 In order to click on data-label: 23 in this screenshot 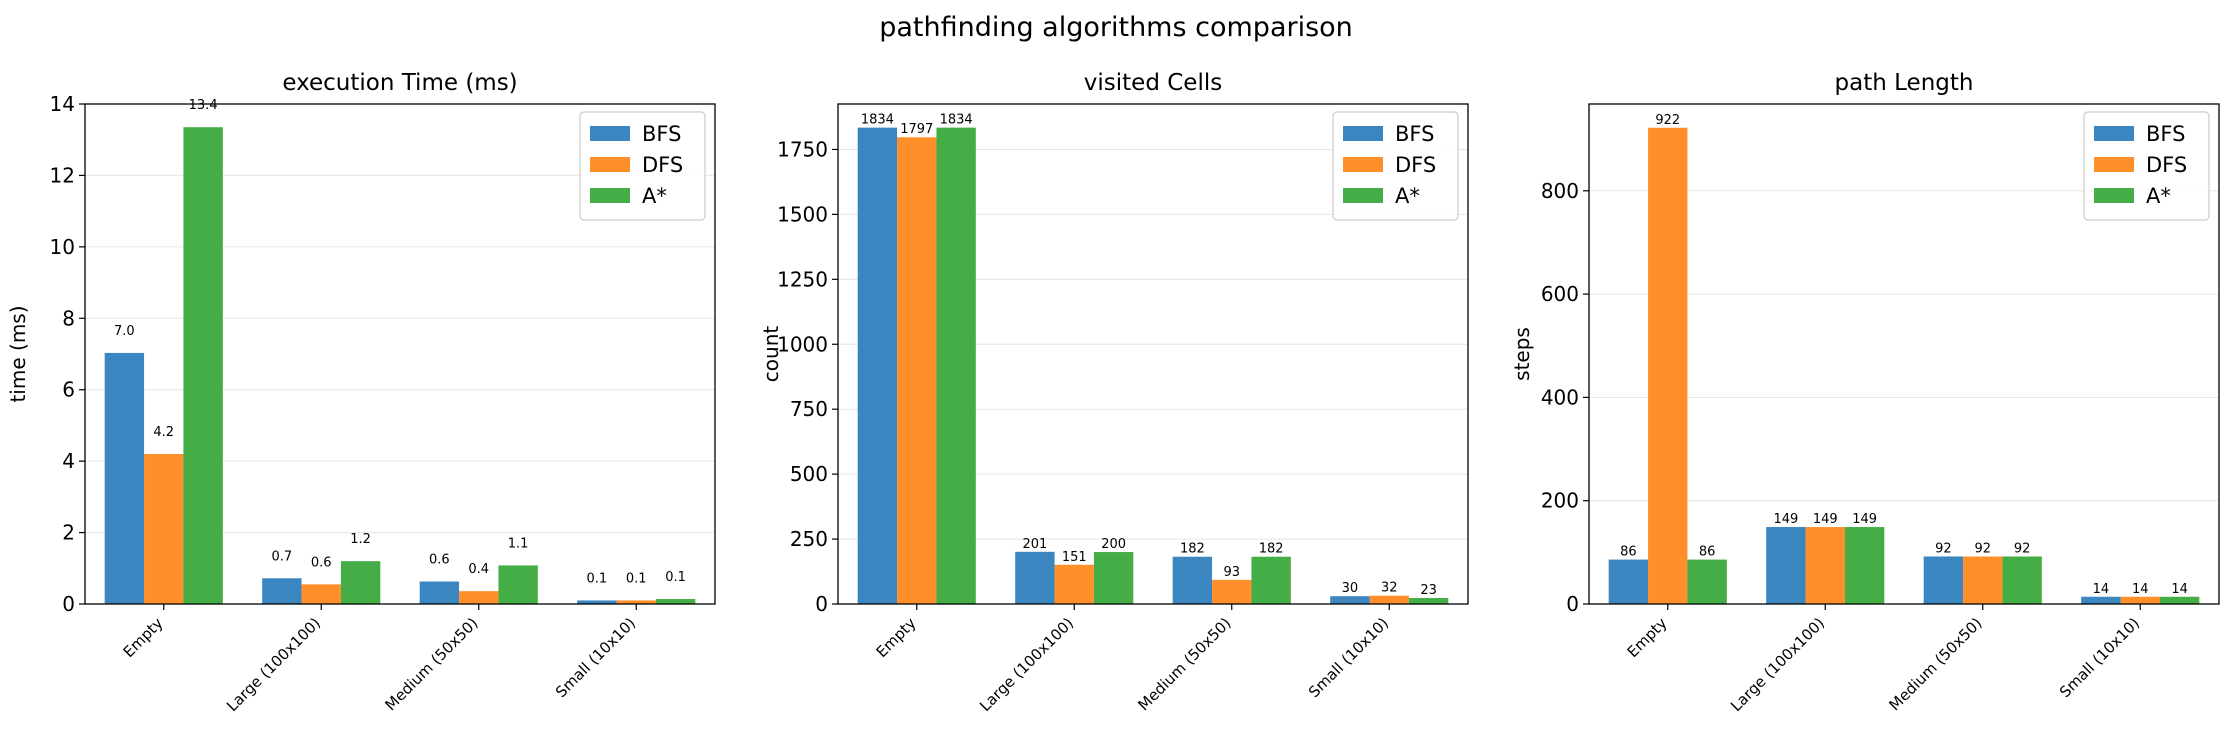, I will do `click(1428, 590)`.